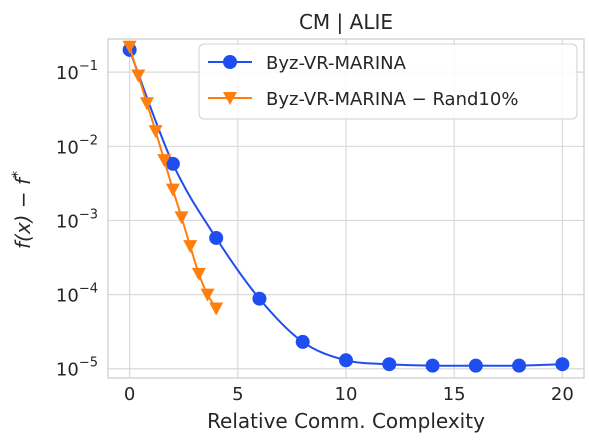  Describe the element at coordinates (88, 363) in the screenshot. I see `y-tick-exponent: −5` at that location.